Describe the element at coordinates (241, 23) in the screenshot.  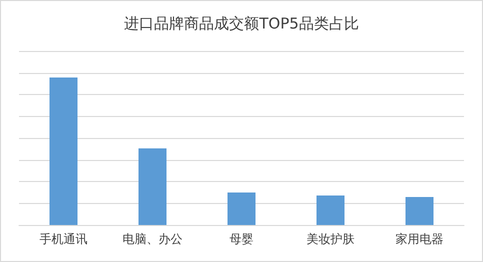
I see `chart-title: 进口品牌商品成交额TOP5品类占比` at that location.